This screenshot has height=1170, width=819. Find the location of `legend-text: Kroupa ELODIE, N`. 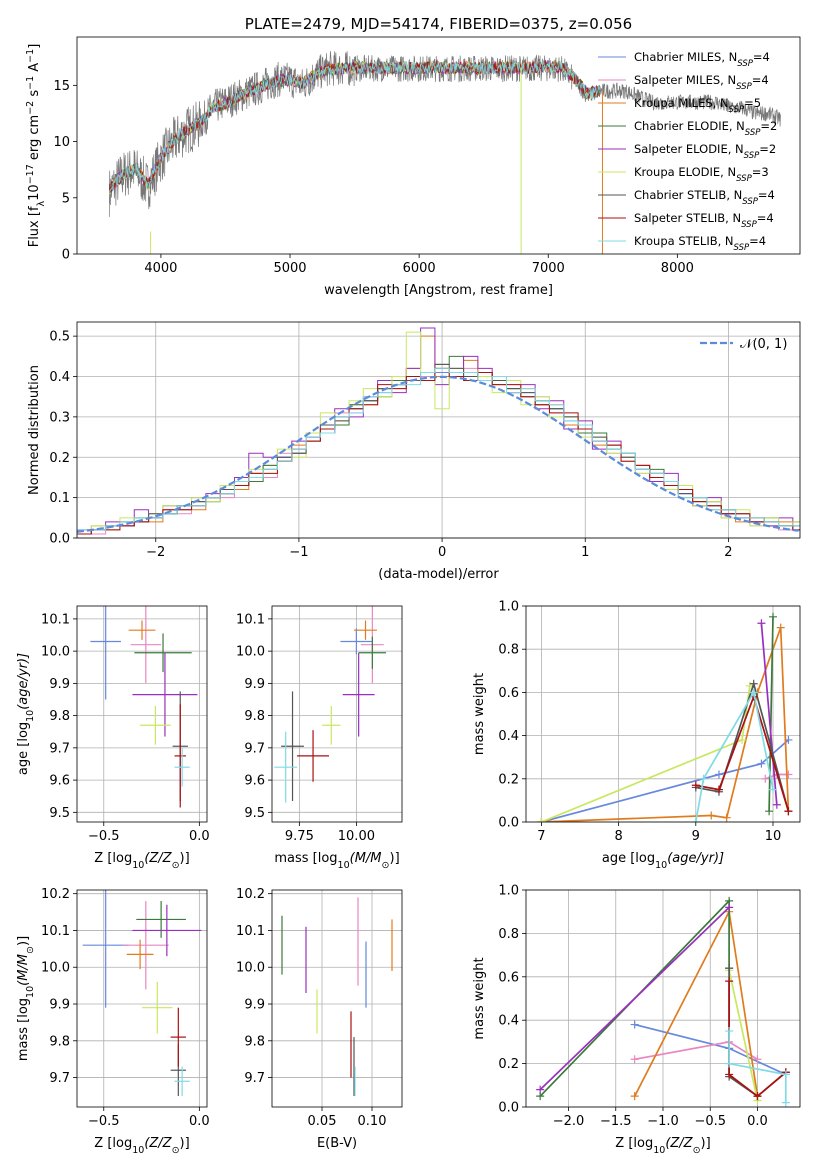

legend-text: Kroupa ELODIE, N is located at coordinates (685, 172).